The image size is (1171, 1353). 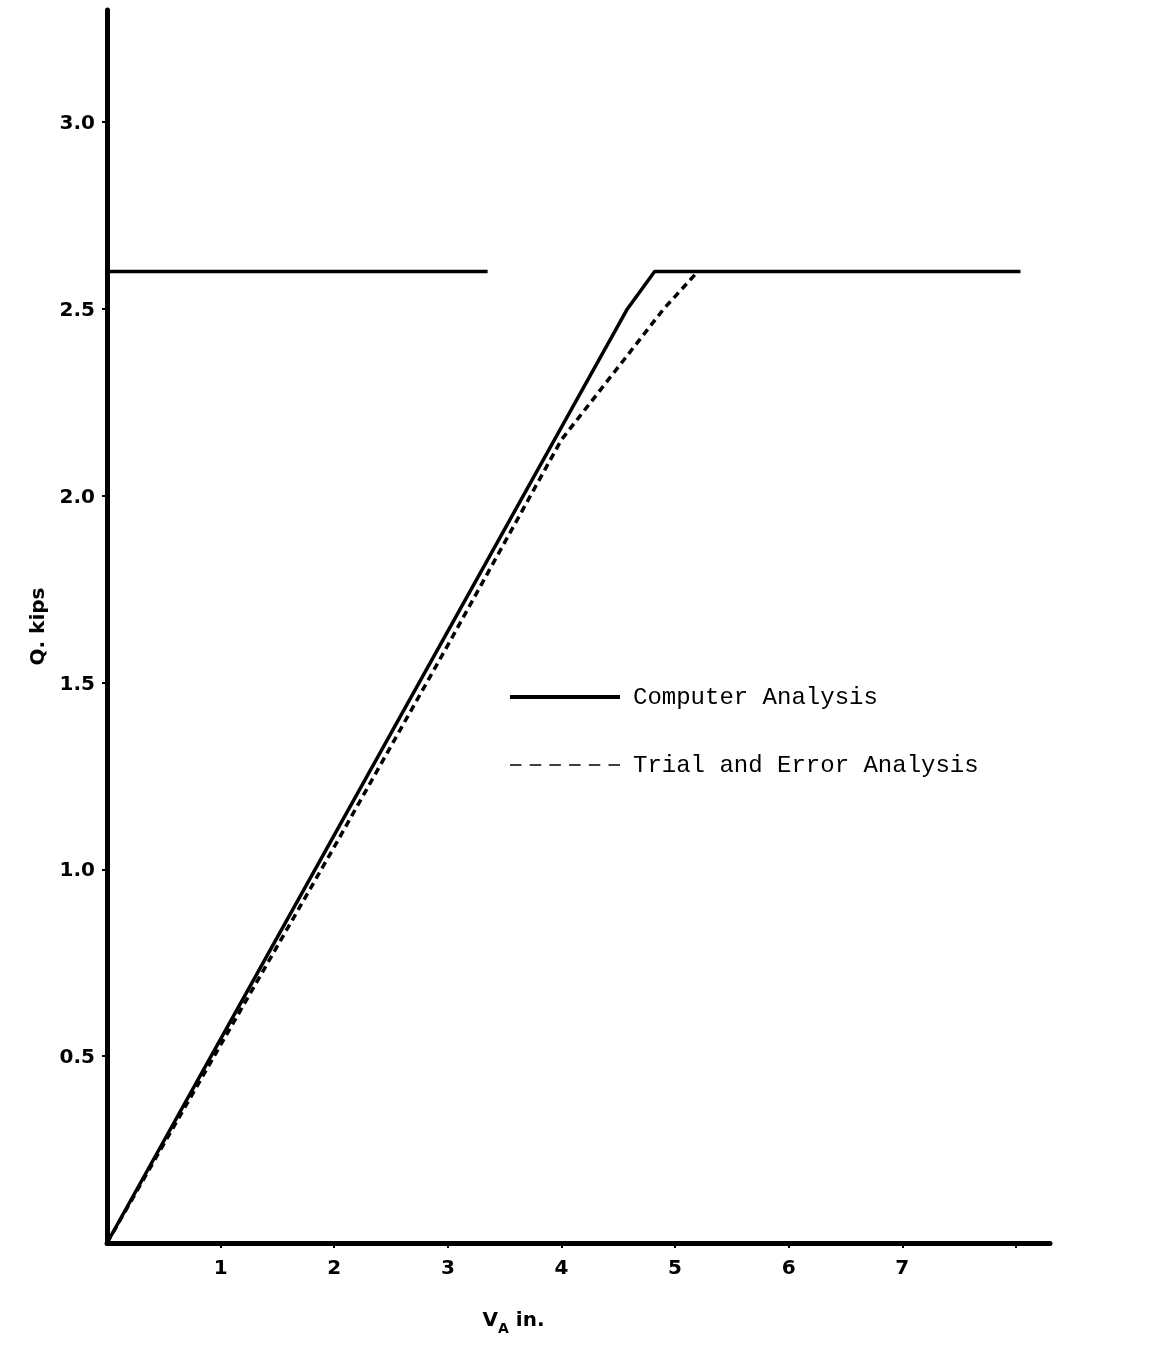 What do you see at coordinates (755, 697) in the screenshot?
I see `legend-label: Computer Analysis` at bounding box center [755, 697].